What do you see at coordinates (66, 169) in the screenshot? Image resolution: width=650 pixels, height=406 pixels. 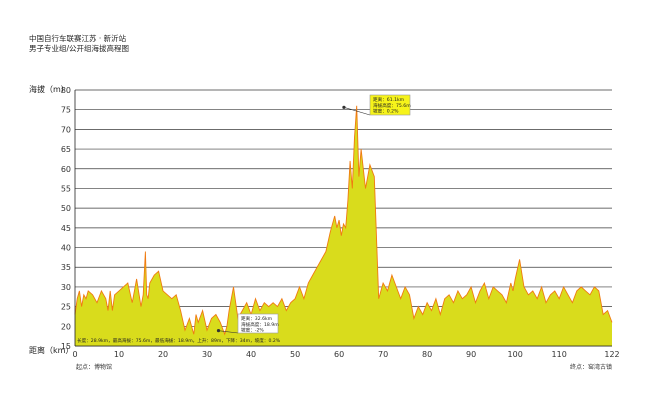 I see `y-tick-label: 60` at bounding box center [66, 169].